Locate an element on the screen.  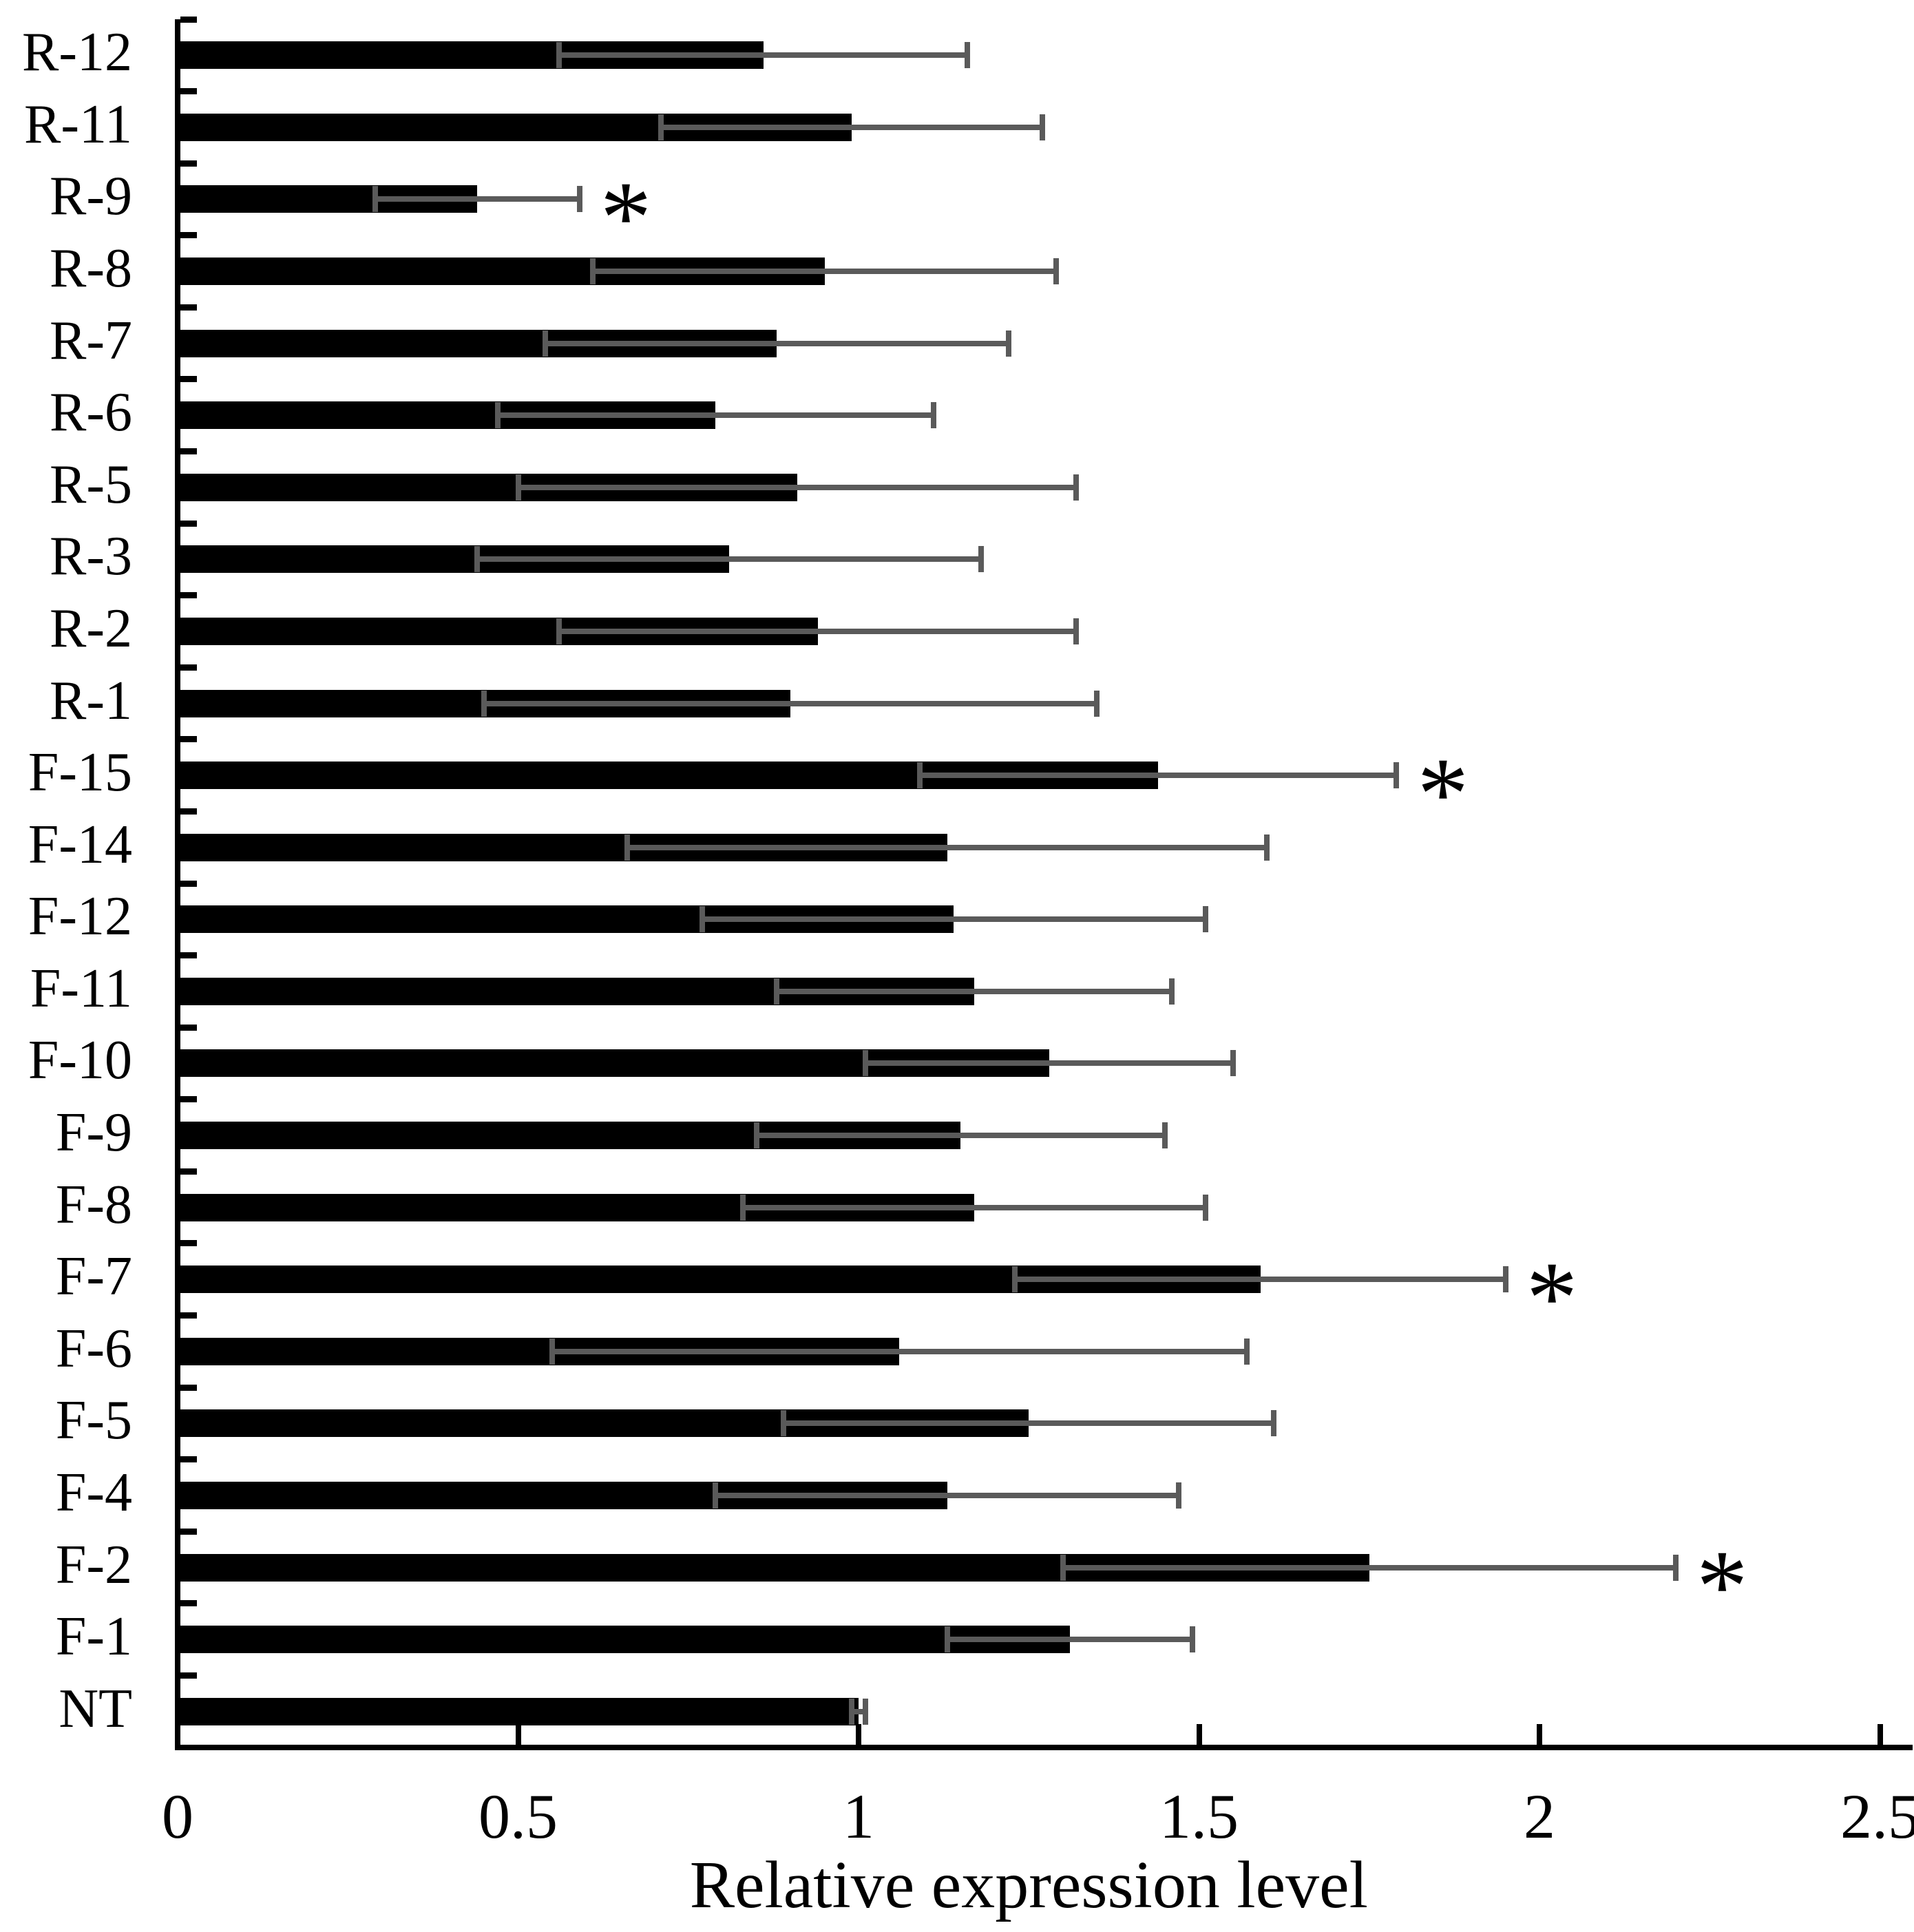
x-tick-label: 1.5 is located at coordinates (1199, 1816).